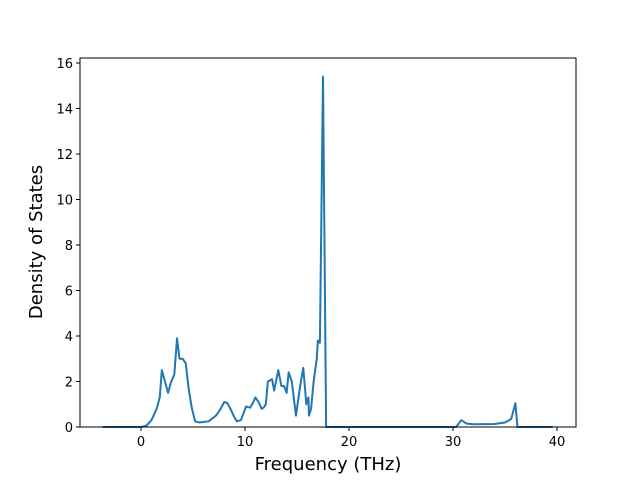 This screenshot has width=640, height=480. I want to click on y-axis-label: Density of States, so click(36, 242).